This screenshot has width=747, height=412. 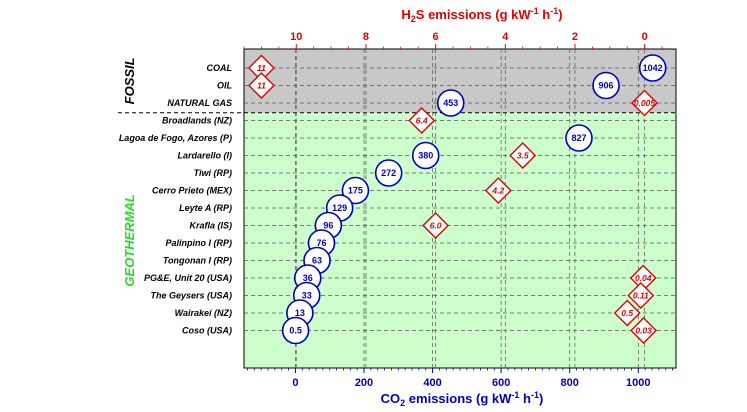 I want to click on co2-point-label: 1042, so click(x=653, y=68).